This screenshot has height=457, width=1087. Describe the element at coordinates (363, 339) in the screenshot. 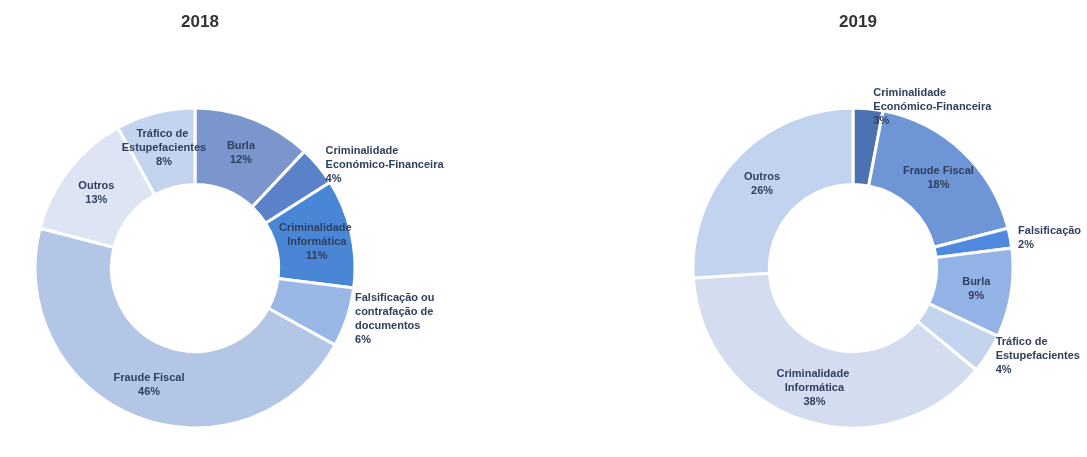

I see `data-label: 6%` at that location.